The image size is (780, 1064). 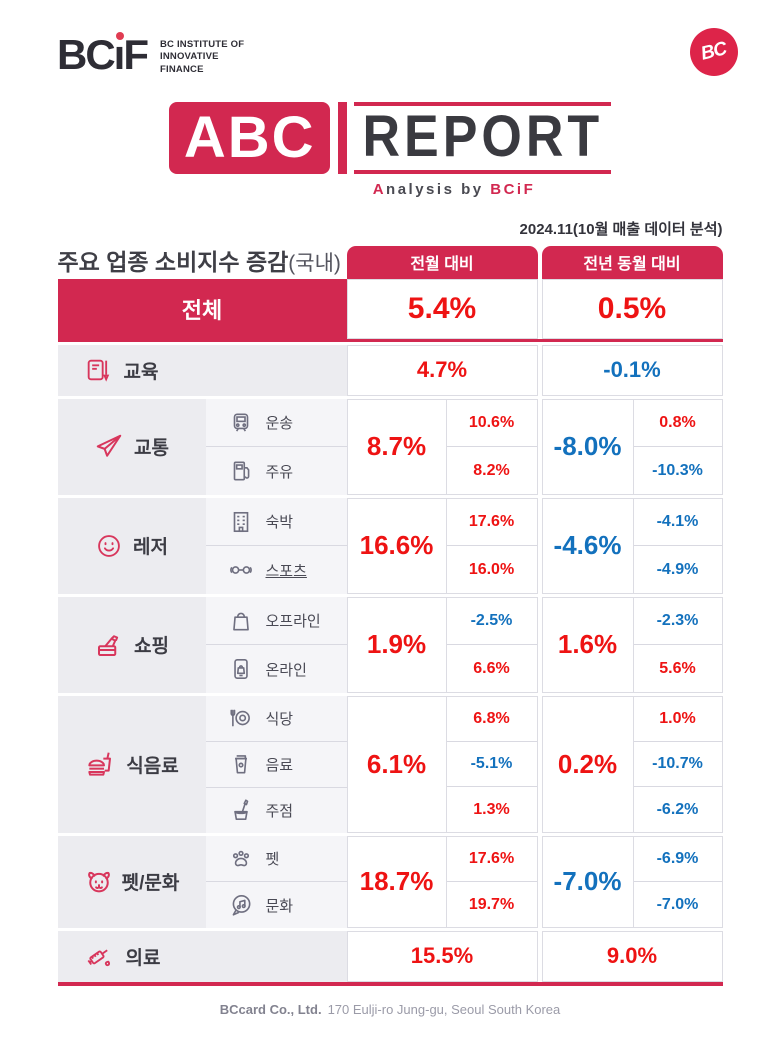 What do you see at coordinates (109, 546) in the screenshot?
I see `smiley-icon` at bounding box center [109, 546].